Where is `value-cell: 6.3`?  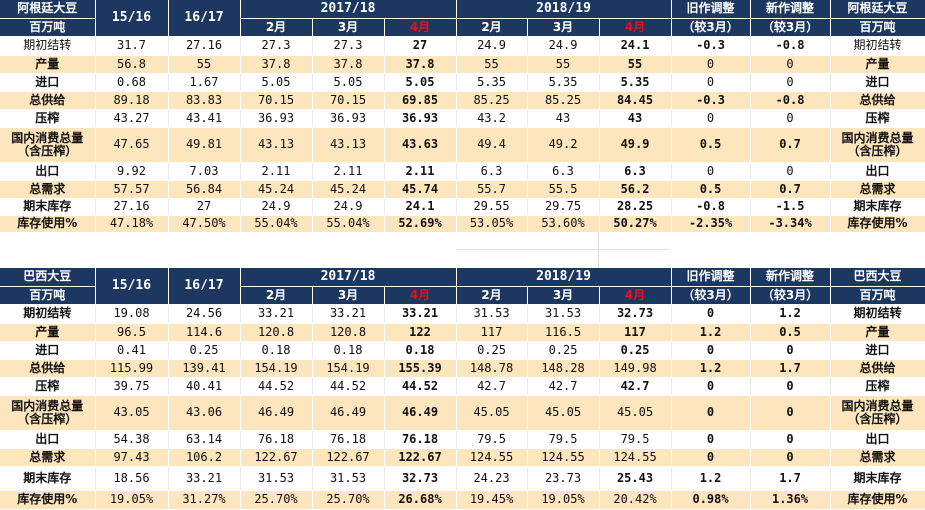
value-cell: 6.3 is located at coordinates (635, 171).